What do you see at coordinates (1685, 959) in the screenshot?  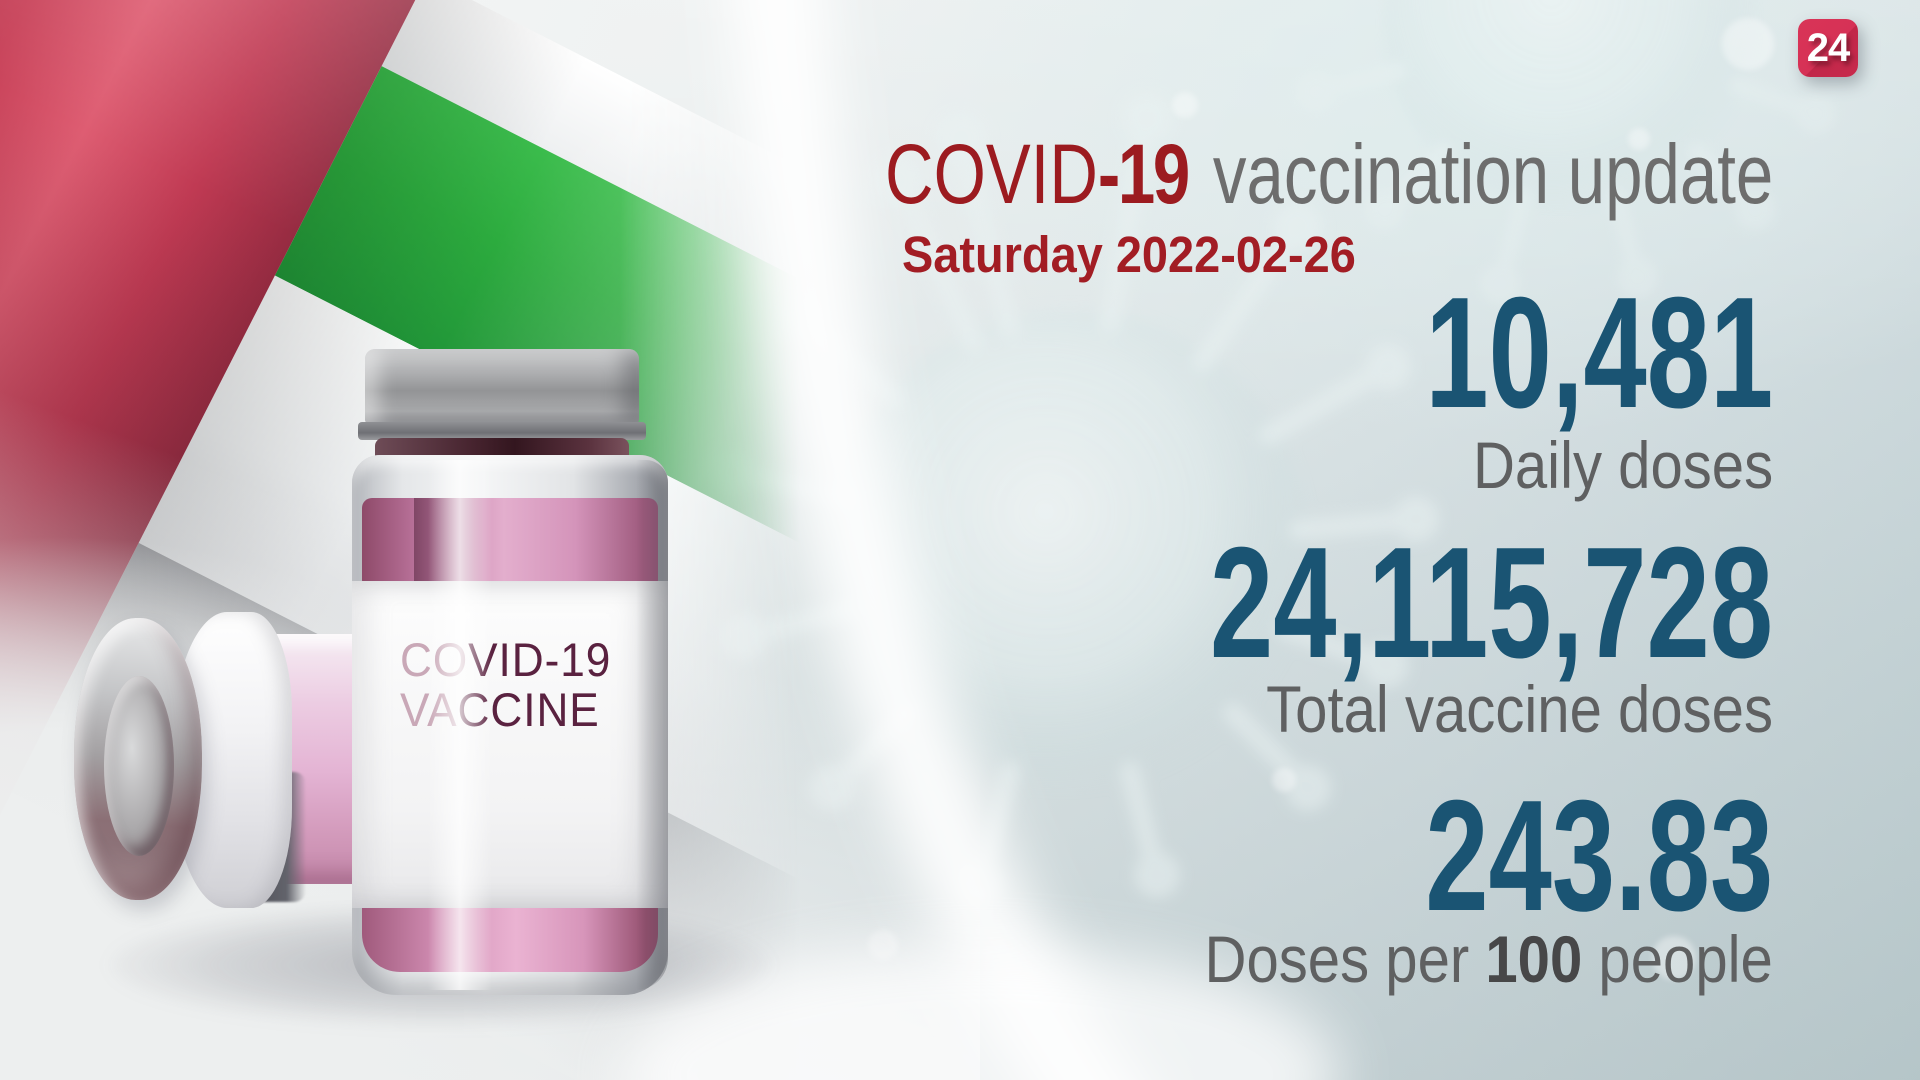 I see `label-suffix: people` at bounding box center [1685, 959].